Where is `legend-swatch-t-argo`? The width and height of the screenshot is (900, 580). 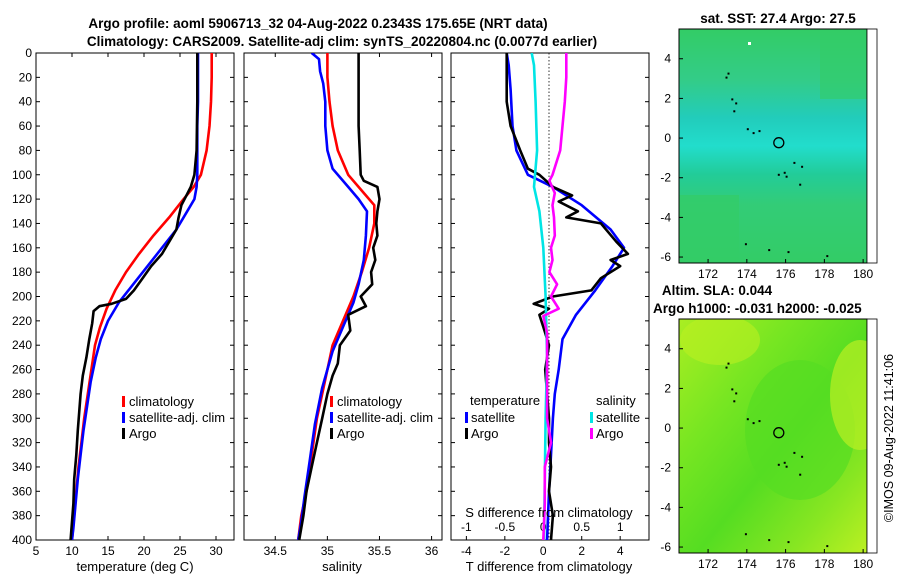 legend-swatch-t-argo is located at coordinates (466, 433).